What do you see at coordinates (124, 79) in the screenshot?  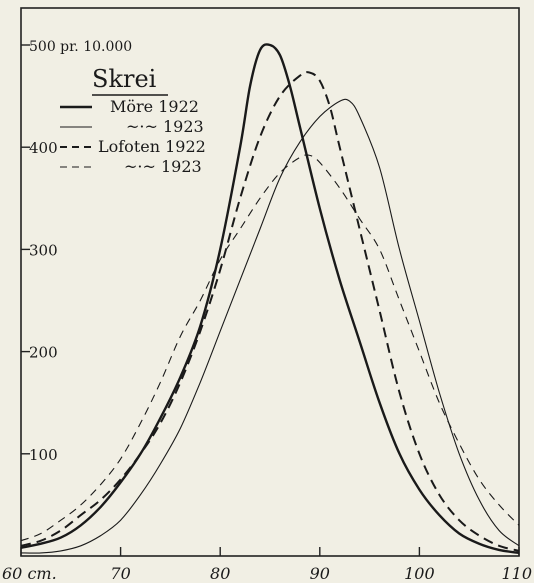 I see `chart-title: Skrei` at bounding box center [124, 79].